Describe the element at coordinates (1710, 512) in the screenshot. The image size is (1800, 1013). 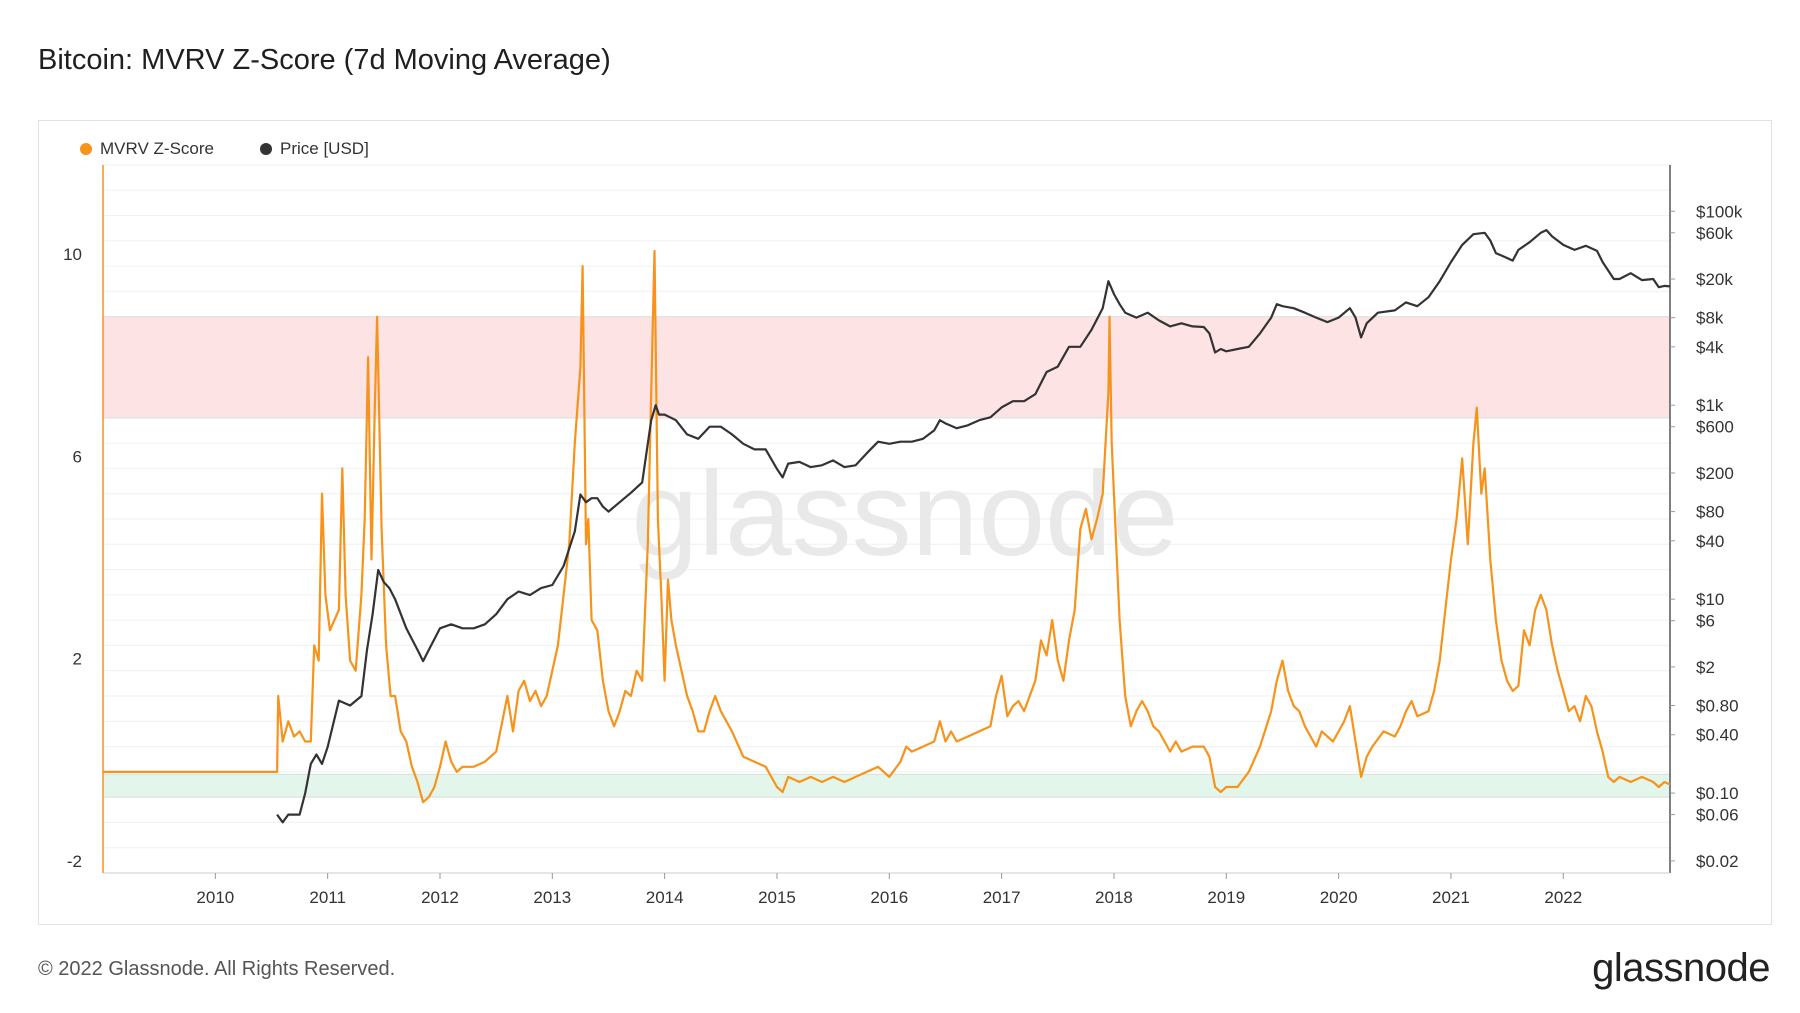
I see `right-tick-label: $80` at that location.